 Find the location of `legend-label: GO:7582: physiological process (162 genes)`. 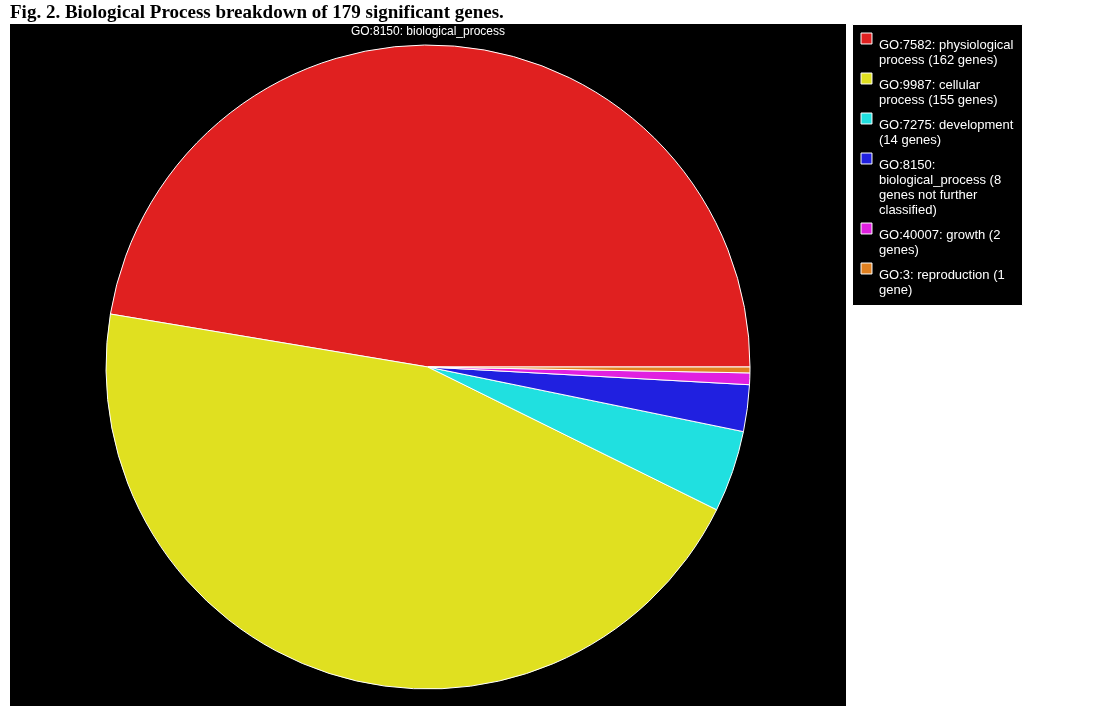

legend-label: GO:7582: physiological process (162 genes) is located at coordinates (946, 51).